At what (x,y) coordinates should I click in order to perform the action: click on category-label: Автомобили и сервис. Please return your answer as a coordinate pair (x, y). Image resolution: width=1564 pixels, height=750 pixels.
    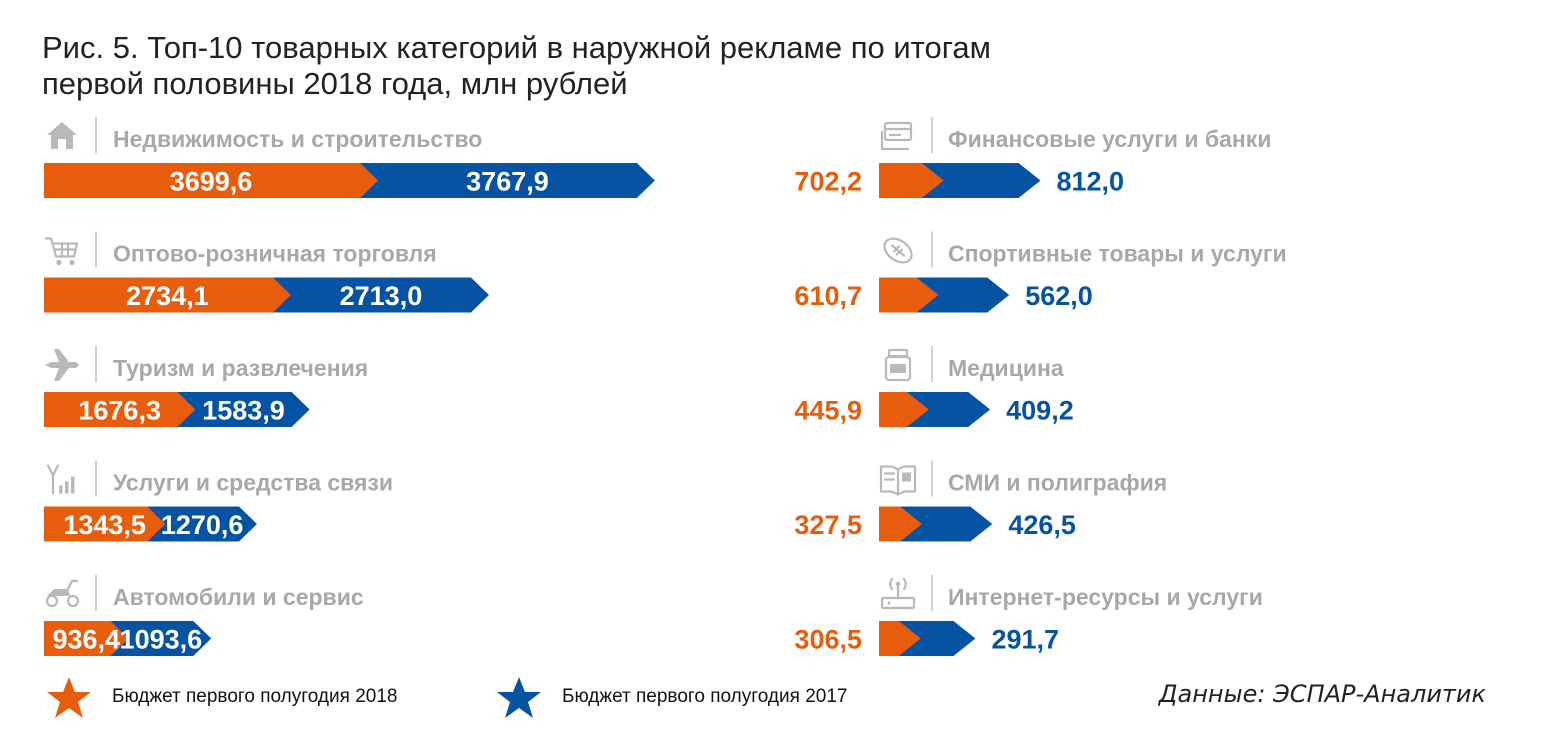
    Looking at the image, I should click on (238, 597).